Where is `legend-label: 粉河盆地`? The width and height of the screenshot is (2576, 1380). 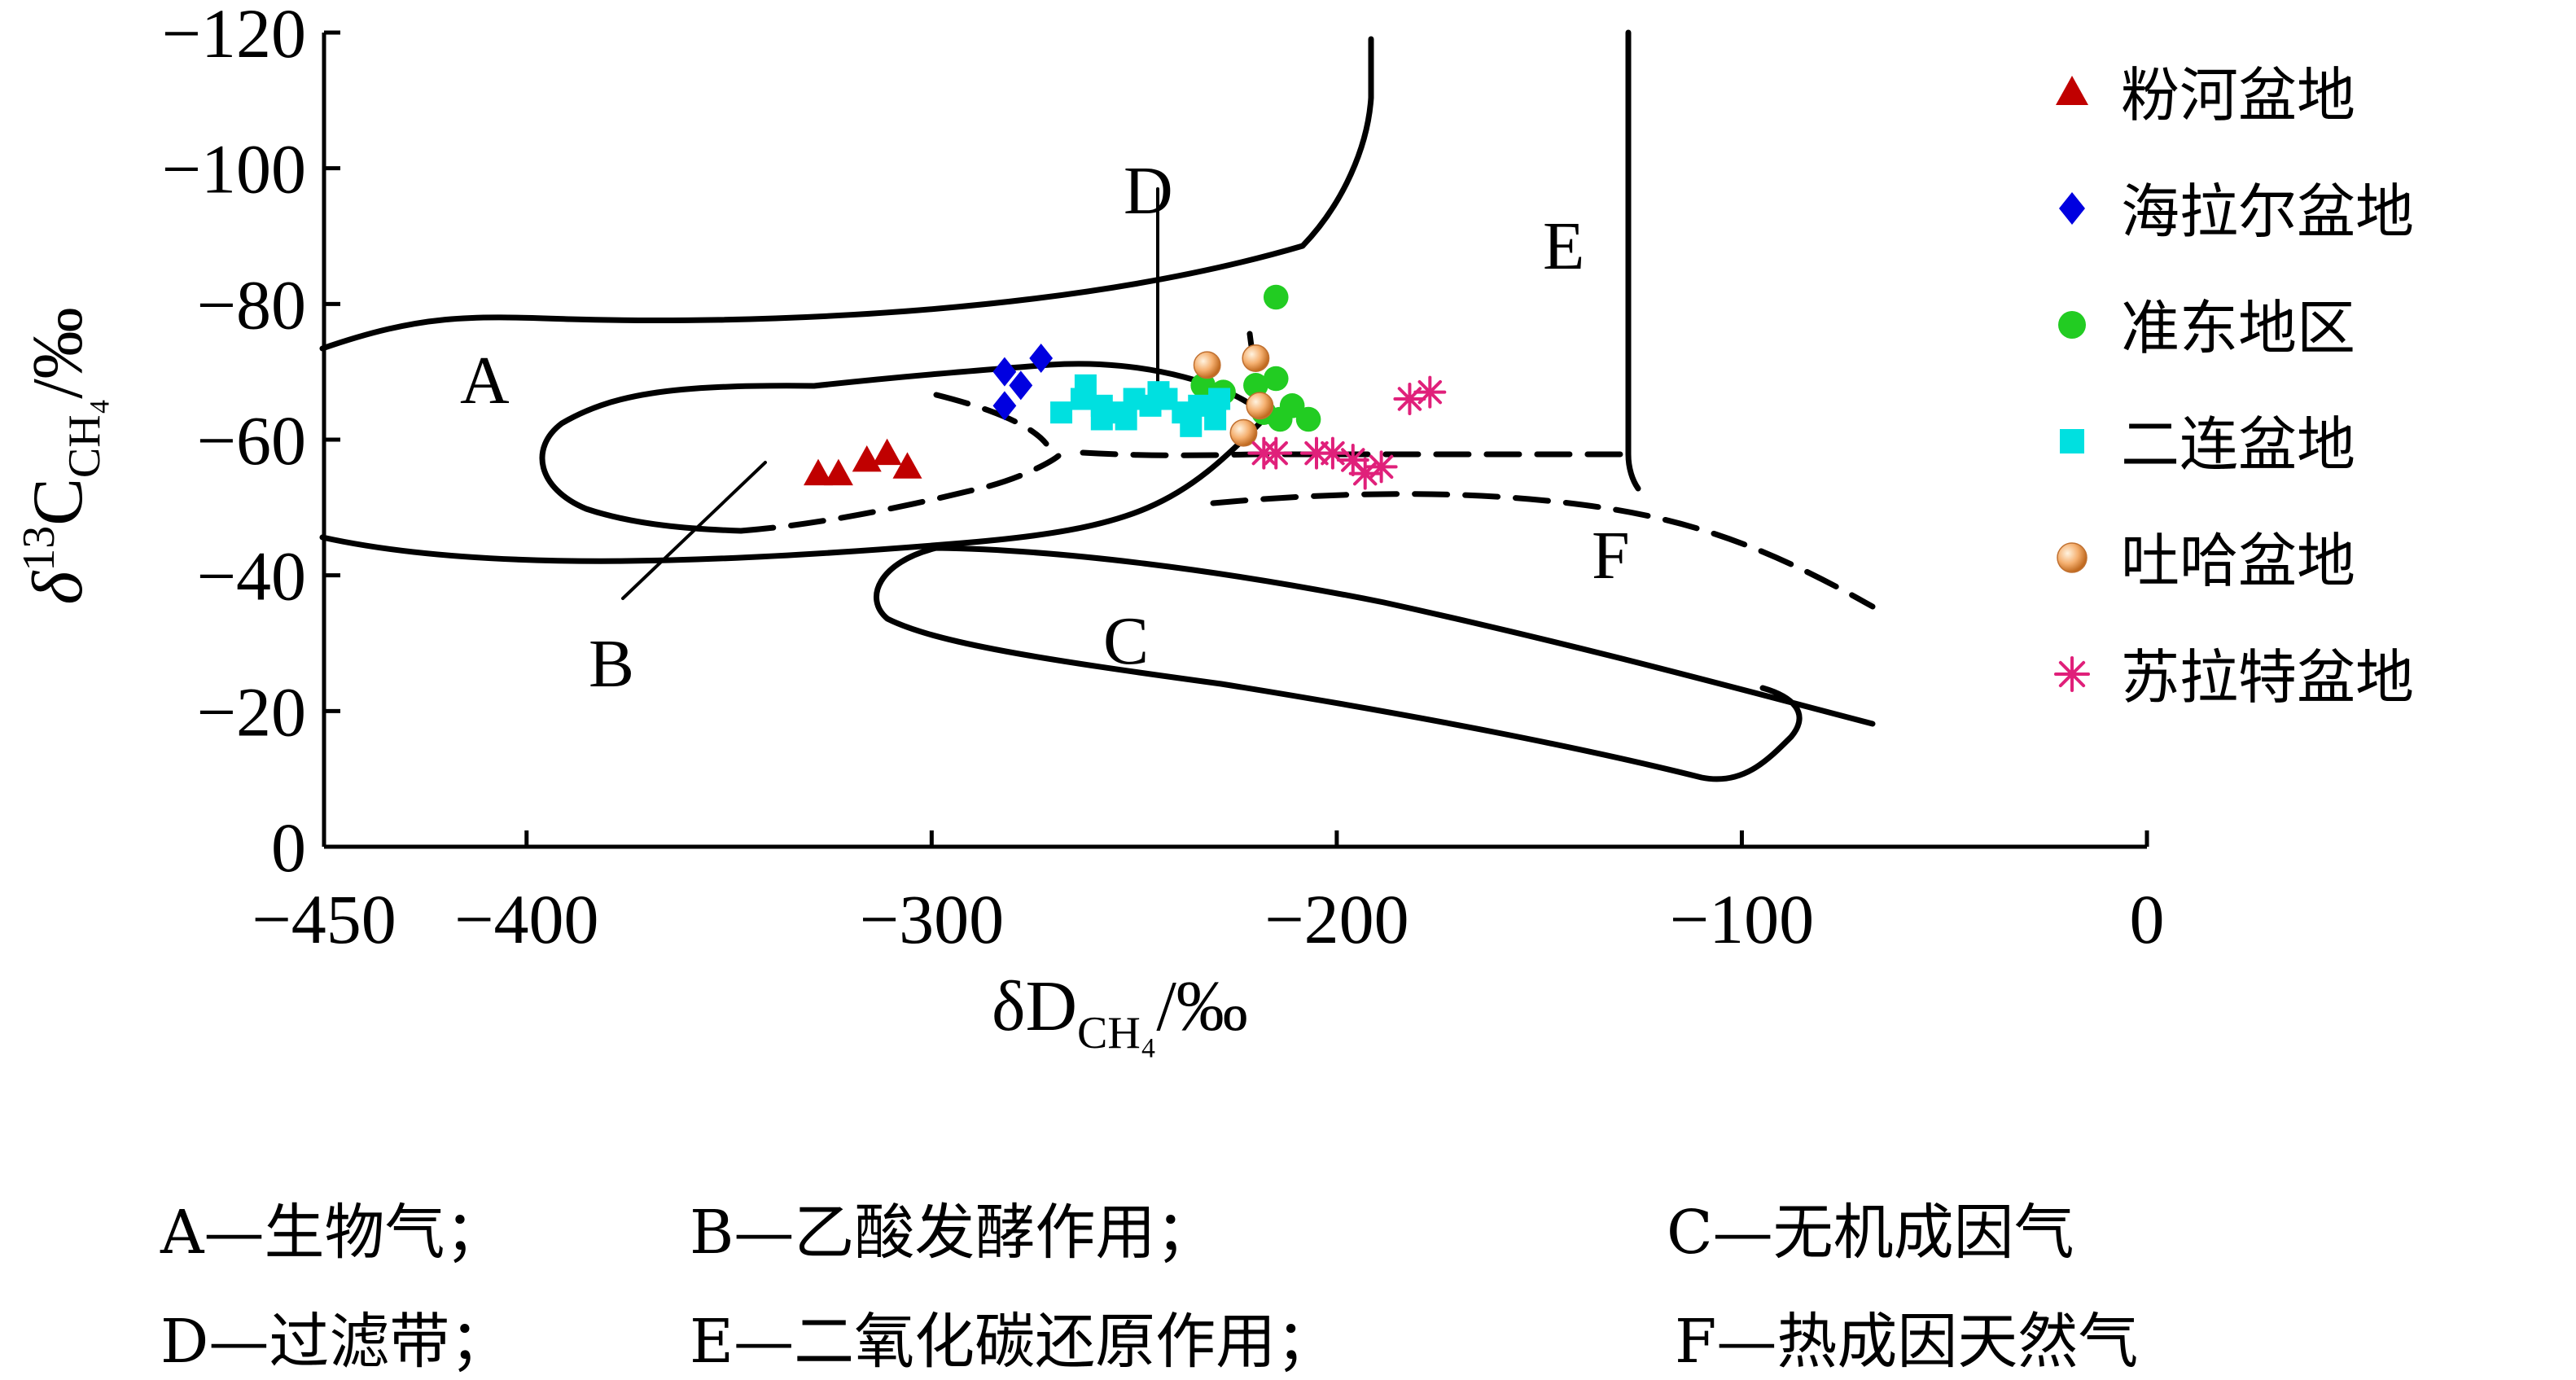
legend-label: 粉河盆地 is located at coordinates (2238, 95).